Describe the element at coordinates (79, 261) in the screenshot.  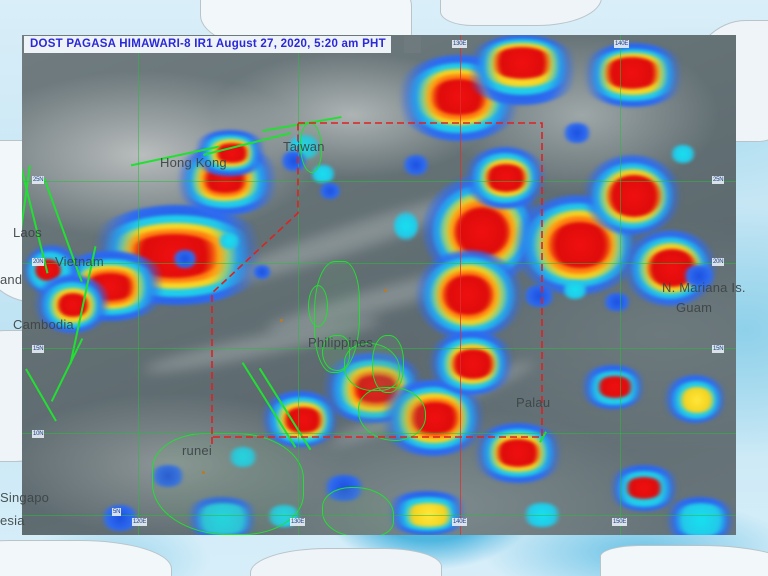
I see `map-label-vietnam: Vietnam` at that location.